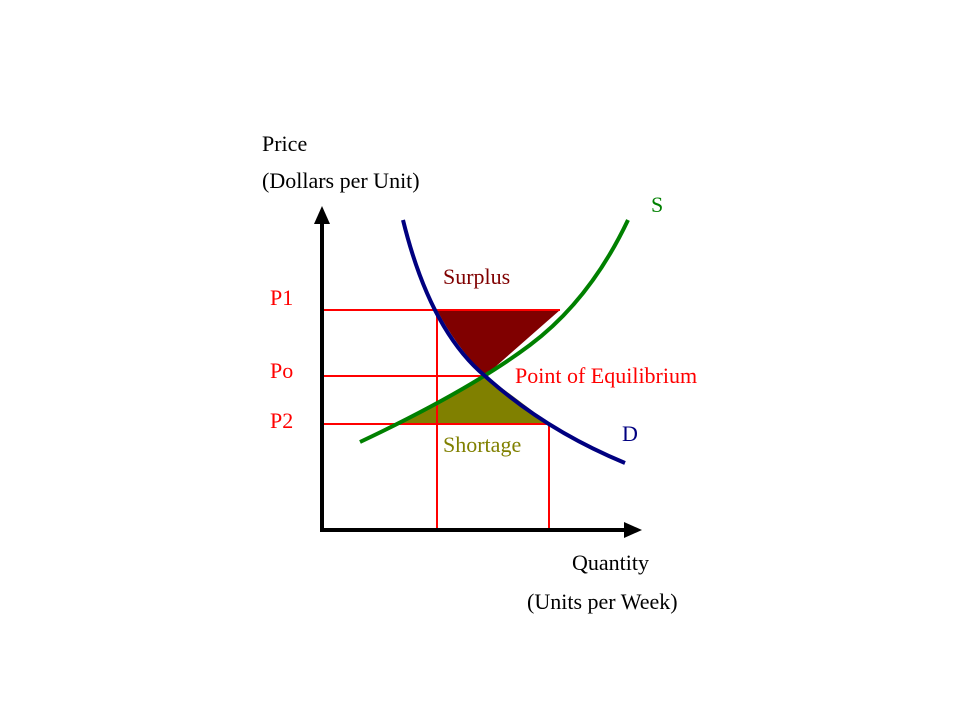  I want to click on equilibrium-label: Point of Equilibrium, so click(606, 375).